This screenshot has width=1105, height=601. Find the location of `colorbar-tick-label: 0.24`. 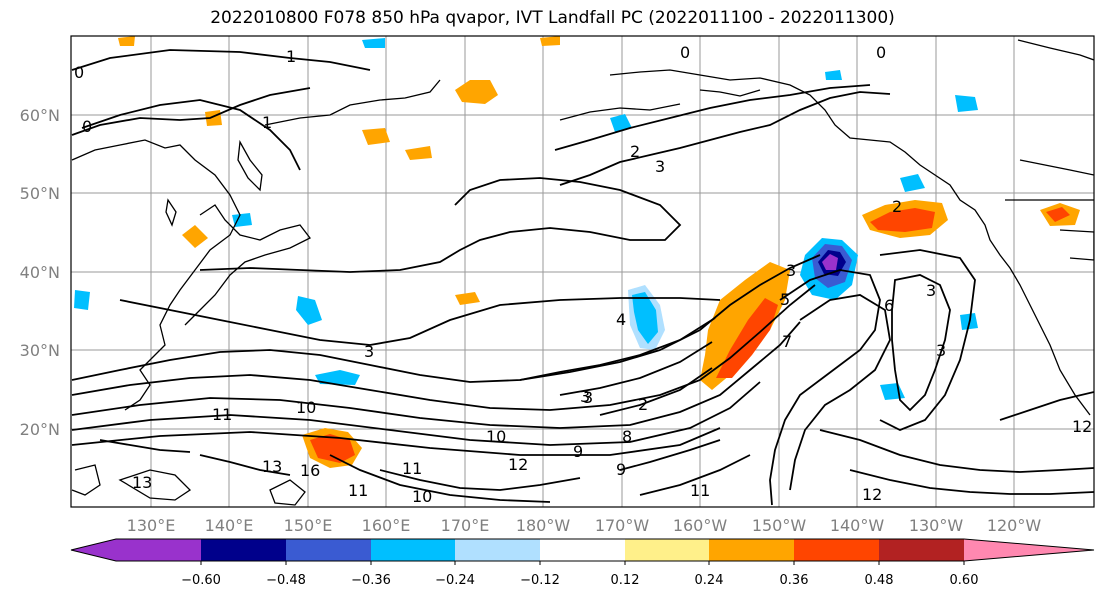

colorbar-tick-label: 0.24 is located at coordinates (709, 580).